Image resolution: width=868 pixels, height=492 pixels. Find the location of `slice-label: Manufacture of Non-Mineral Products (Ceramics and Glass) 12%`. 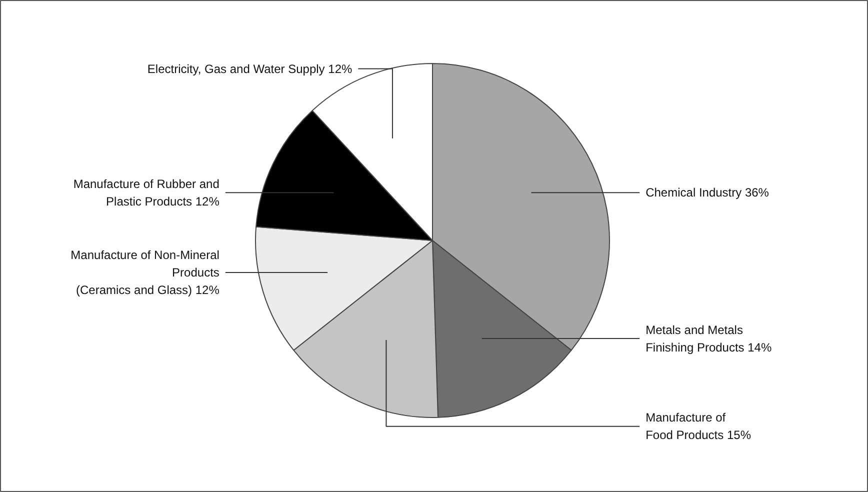

slice-label: Manufacture of Non-Mineral Products (Ceramics and Glass) 12% is located at coordinates (145, 272).